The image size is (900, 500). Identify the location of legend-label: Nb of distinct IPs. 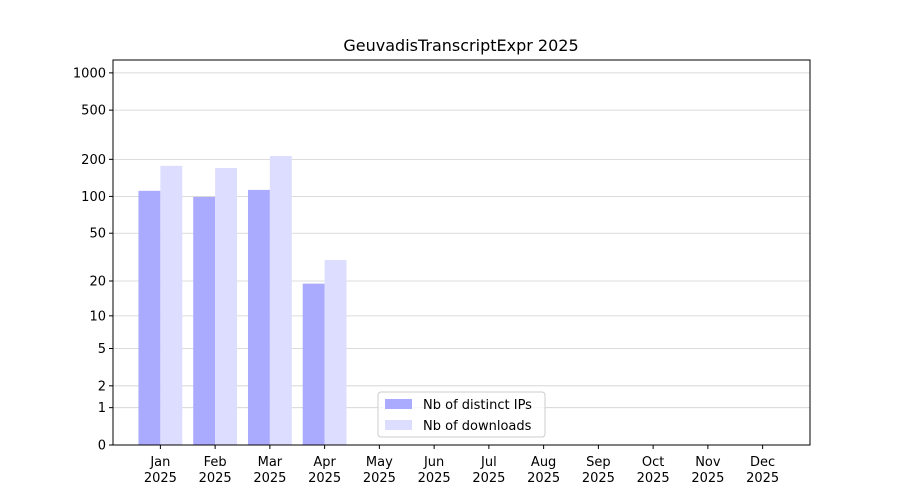
(477, 405).